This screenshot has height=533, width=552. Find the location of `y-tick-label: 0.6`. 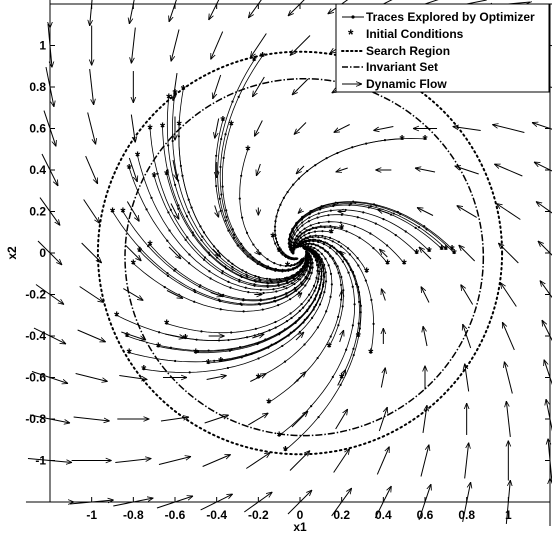

y-tick-label: 0.6 is located at coordinates (37, 129).